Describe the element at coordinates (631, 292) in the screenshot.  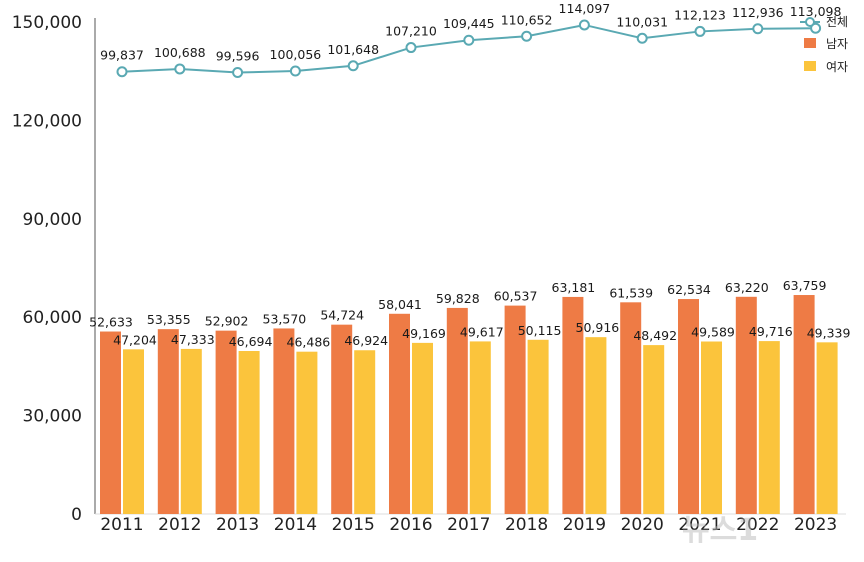
I see `data-label-male: 61,539` at that location.